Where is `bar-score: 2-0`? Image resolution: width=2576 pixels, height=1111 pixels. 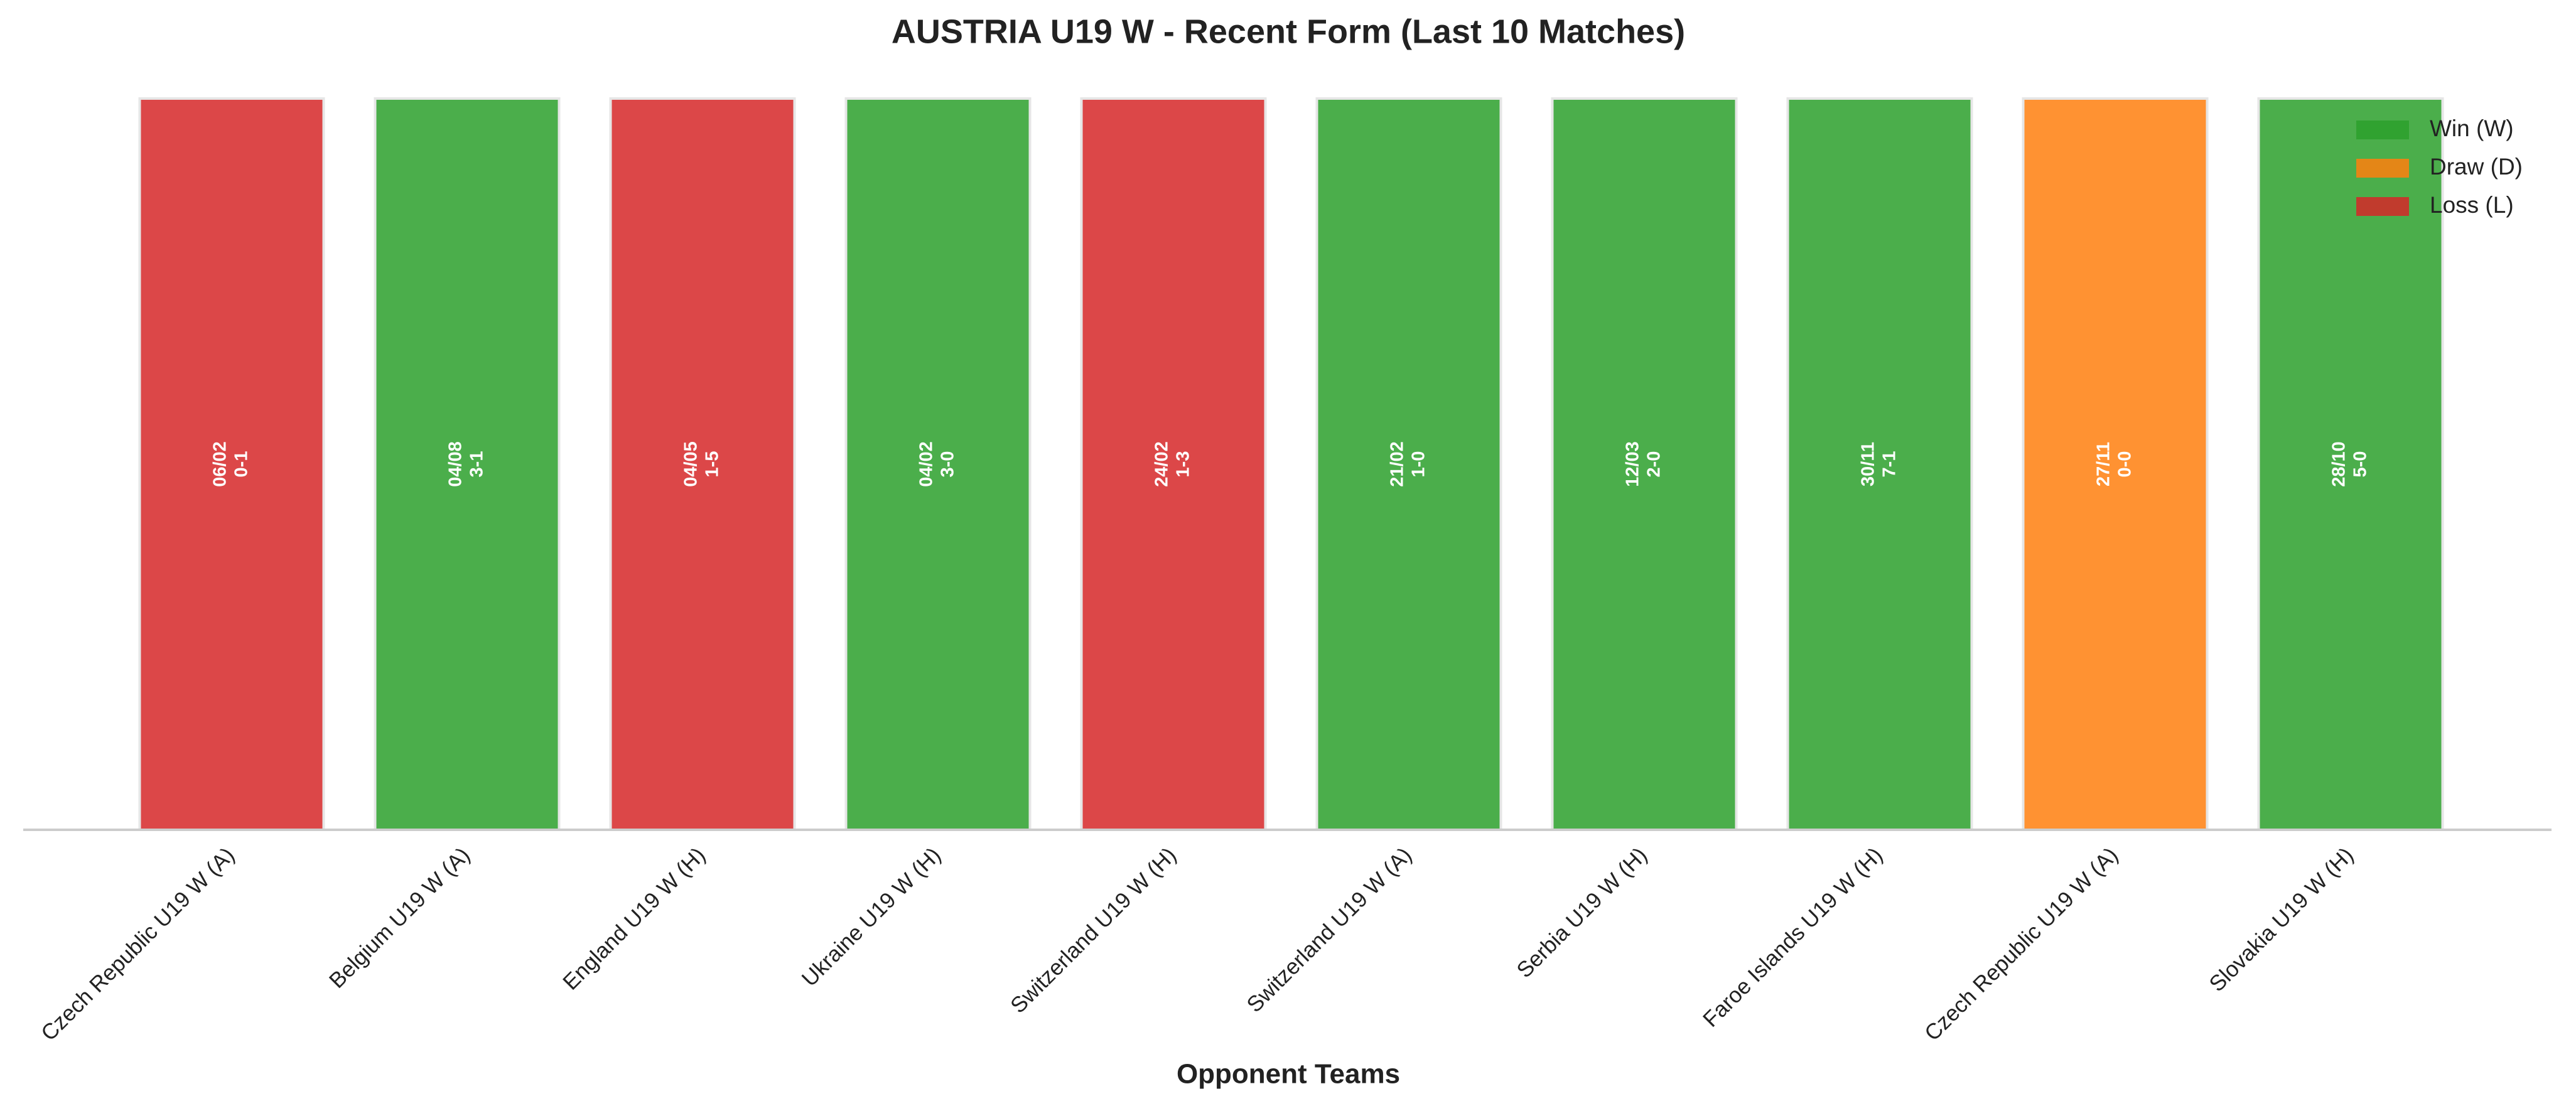 bar-score: 2-0 is located at coordinates (1654, 464).